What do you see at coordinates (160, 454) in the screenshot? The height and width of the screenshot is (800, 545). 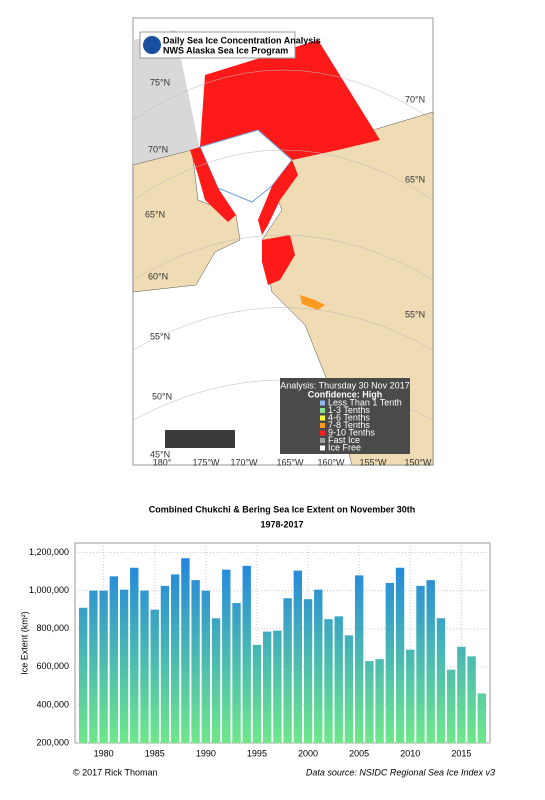 I see `lat-label: 45°N` at bounding box center [160, 454].